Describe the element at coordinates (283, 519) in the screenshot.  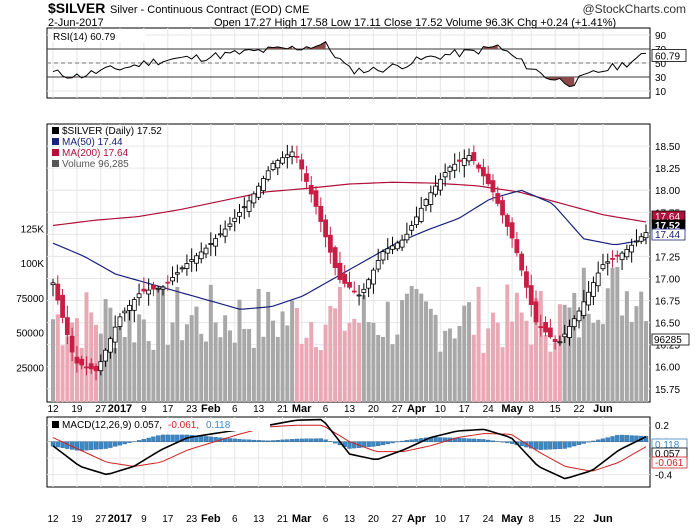
I see `x-tick-label: 21` at that location.